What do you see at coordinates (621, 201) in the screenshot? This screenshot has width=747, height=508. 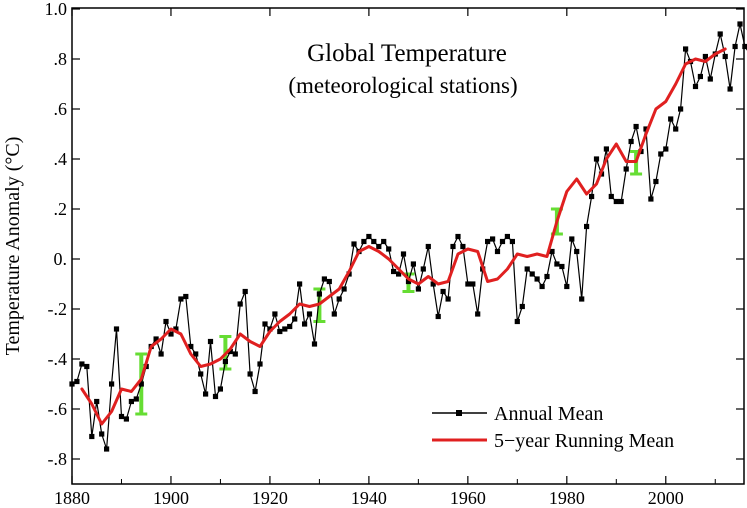 I see `annual-point-1991` at bounding box center [621, 201].